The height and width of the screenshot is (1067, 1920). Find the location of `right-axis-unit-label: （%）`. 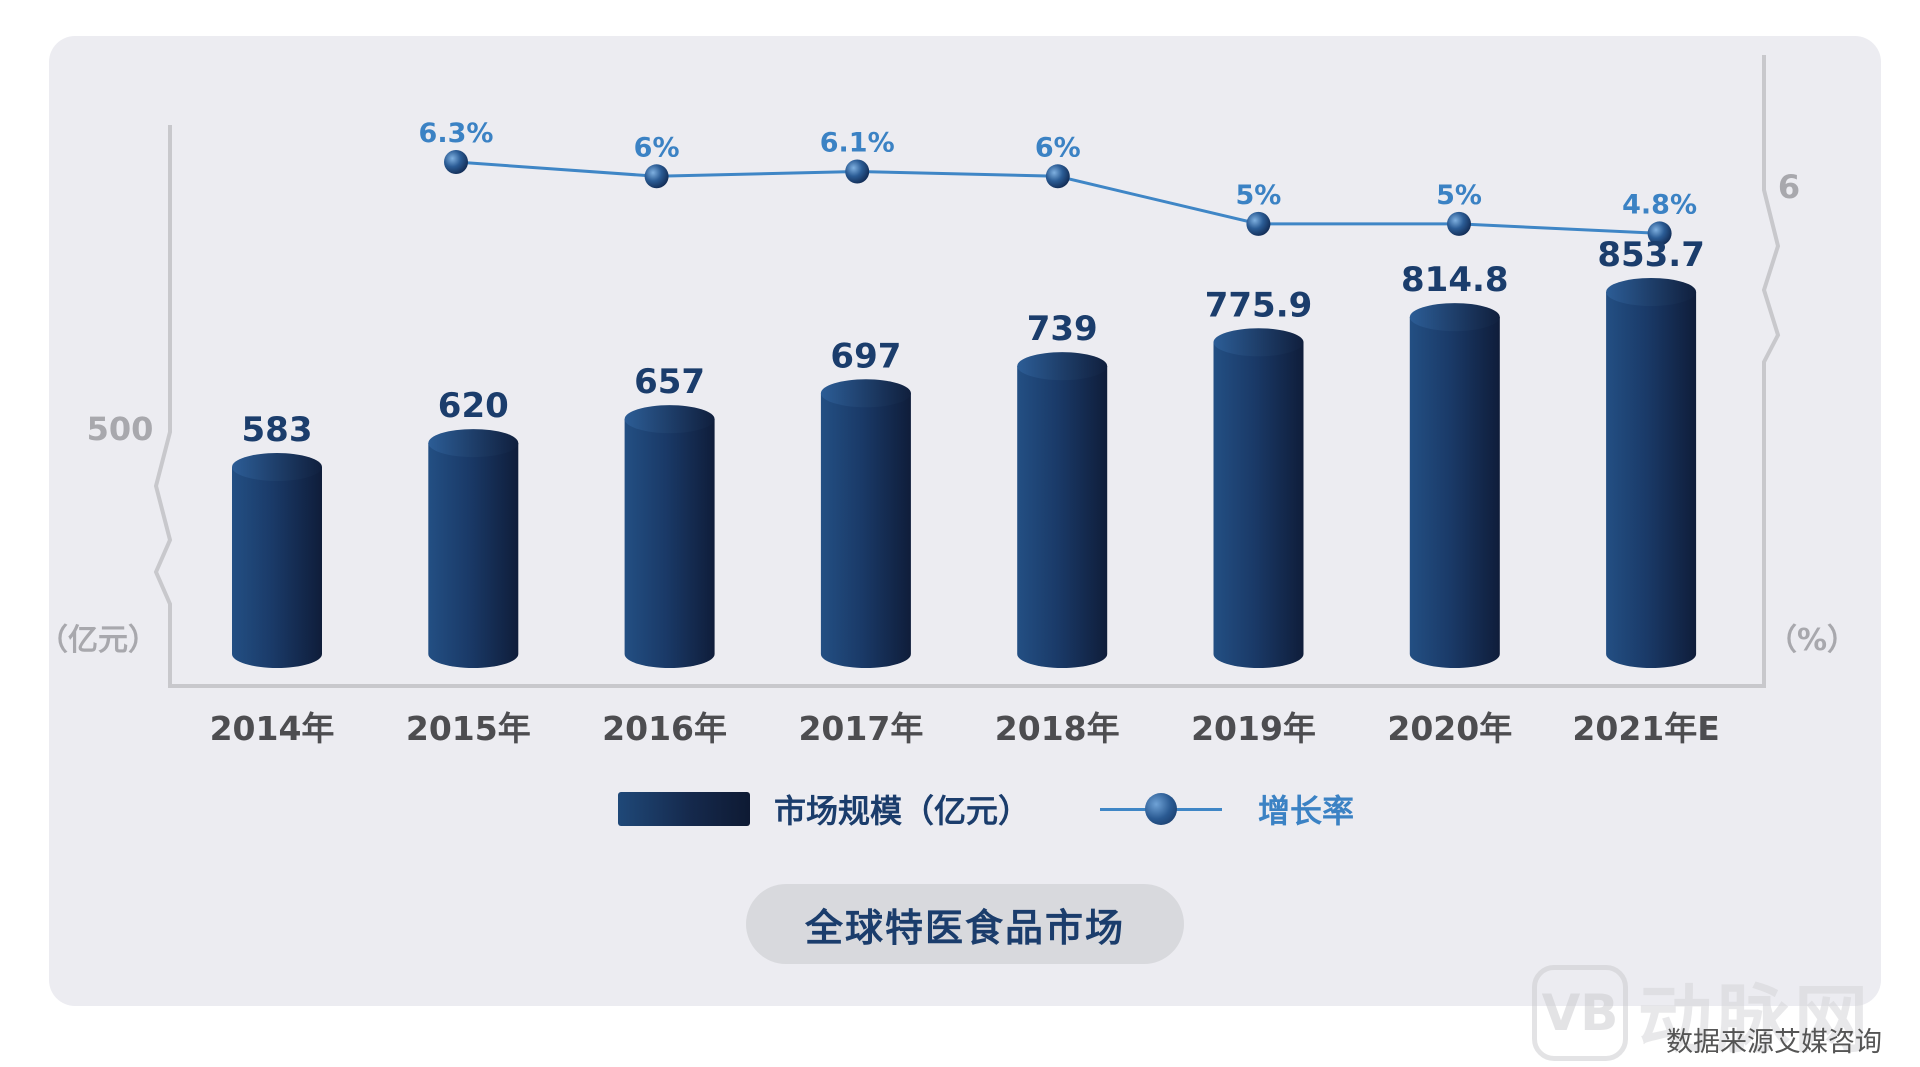

right-axis-unit-label: （%） is located at coordinates (1812, 640).